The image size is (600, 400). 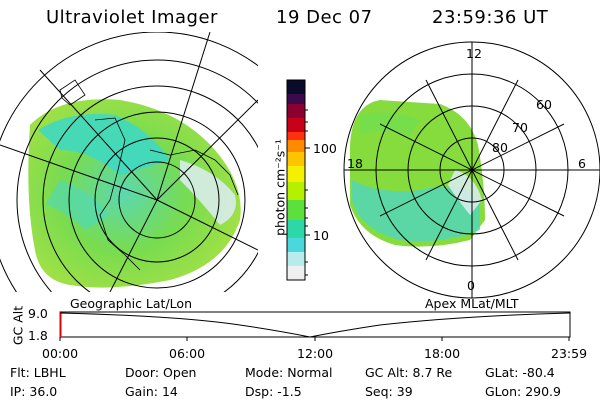 What do you see at coordinates (38, 313) in the screenshot?
I see `timeline-ytick-9: 9.0` at bounding box center [38, 313].